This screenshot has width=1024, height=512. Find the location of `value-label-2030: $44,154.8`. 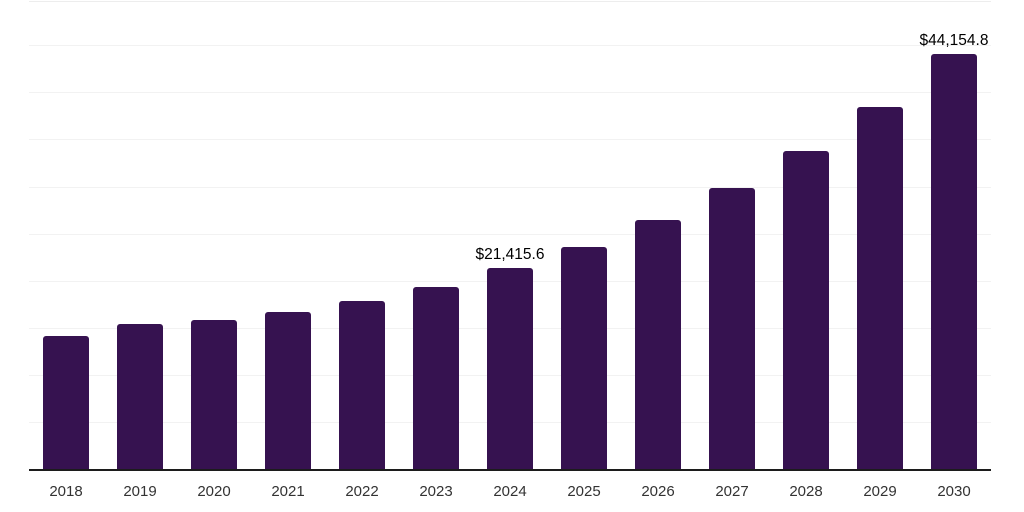

value-label-2030: $44,154.8 is located at coordinates (954, 40).